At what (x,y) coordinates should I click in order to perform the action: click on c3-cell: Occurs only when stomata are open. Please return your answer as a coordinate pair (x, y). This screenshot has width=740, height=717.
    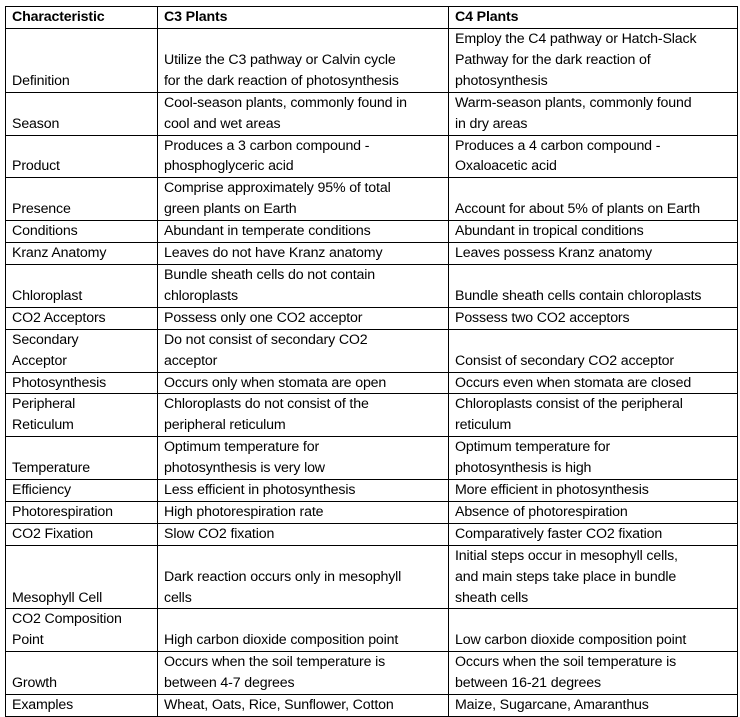
    Looking at the image, I should click on (303, 383).